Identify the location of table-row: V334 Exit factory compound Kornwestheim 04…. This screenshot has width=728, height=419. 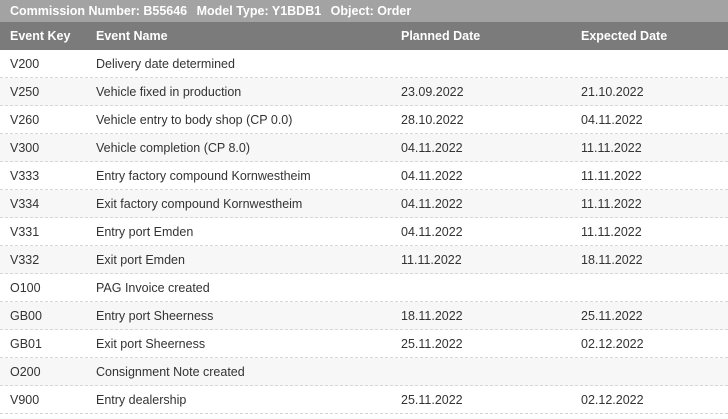
(364, 204).